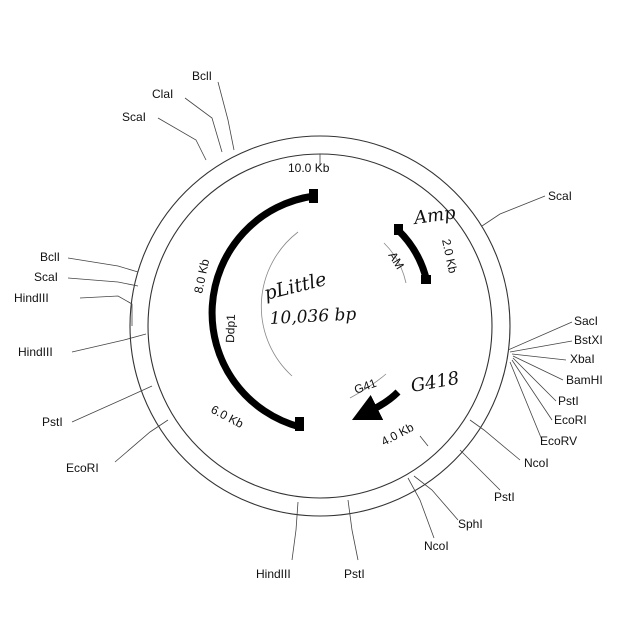 The image size is (640, 624). What do you see at coordinates (513, 211) in the screenshot?
I see `leader-sca1-right` at bounding box center [513, 211].